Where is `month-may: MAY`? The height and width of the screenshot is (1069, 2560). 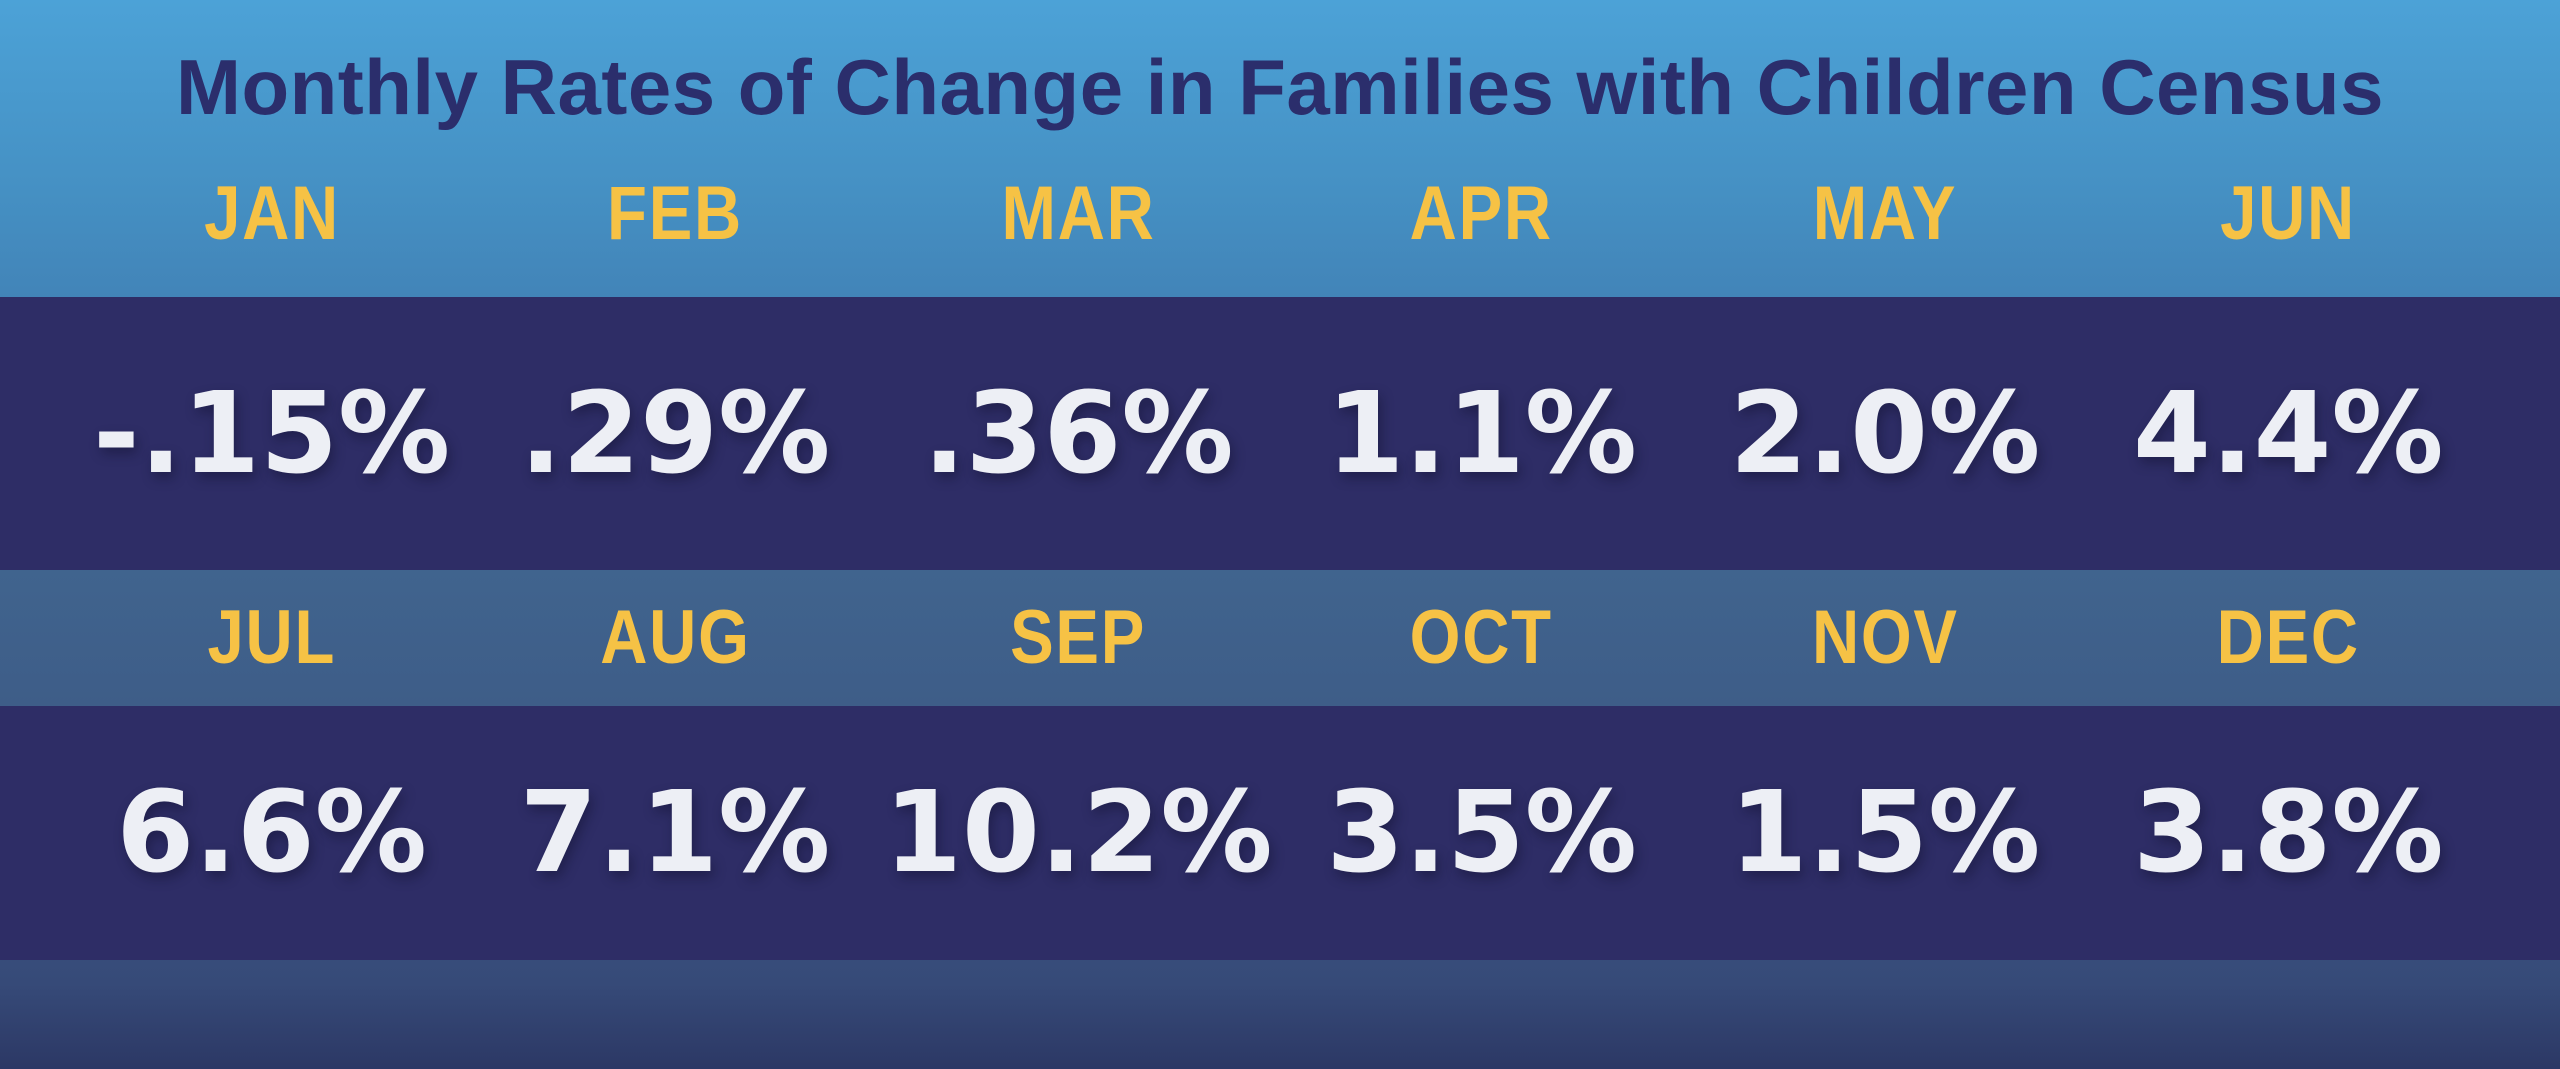 month-may: MAY is located at coordinates (1884, 214).